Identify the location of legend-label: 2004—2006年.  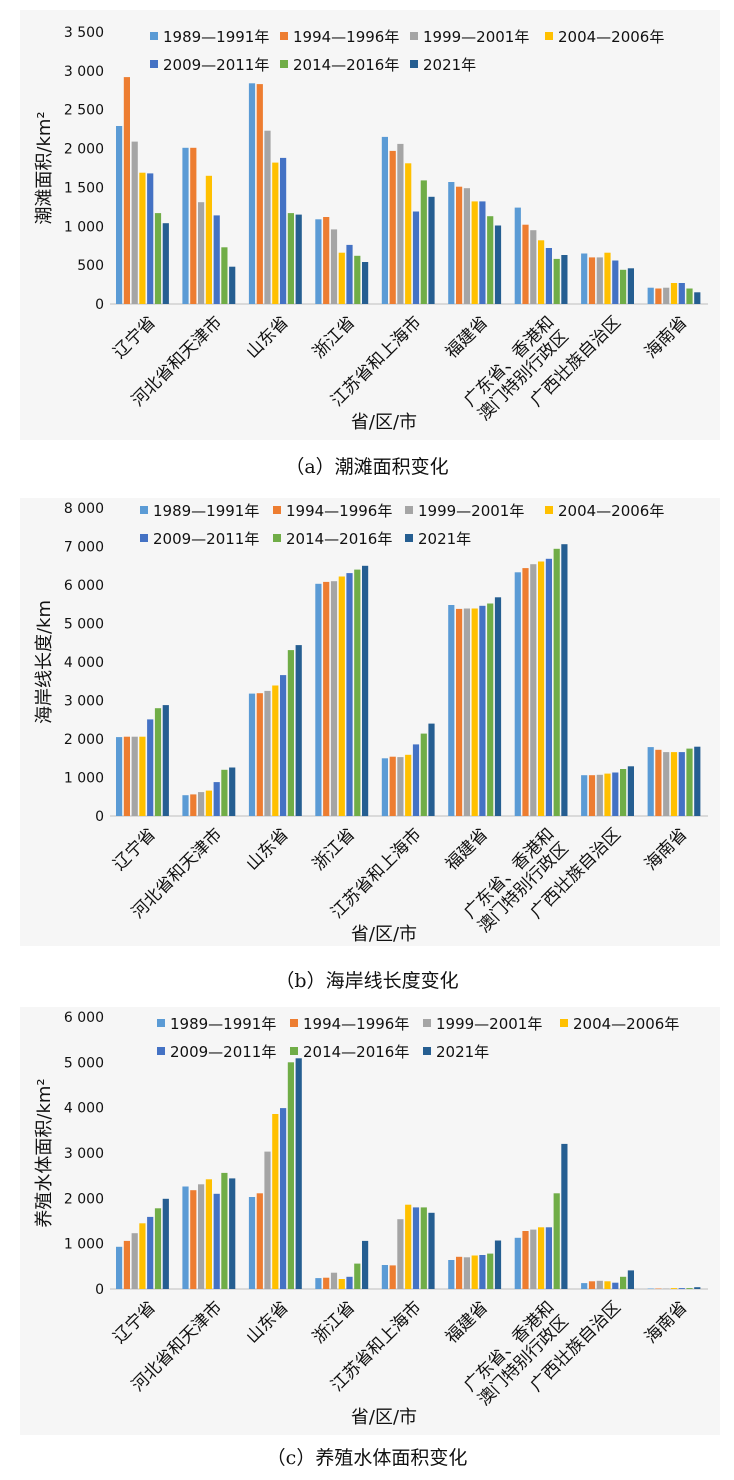
(611, 37).